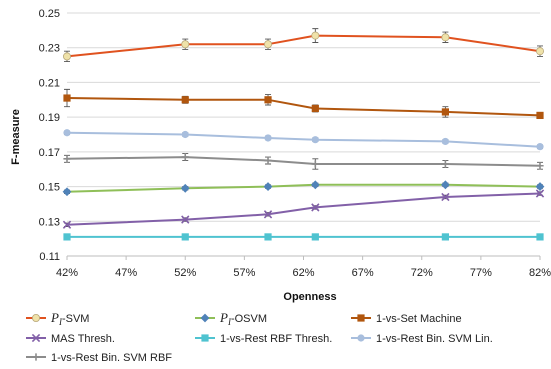  Describe the element at coordinates (363, 273) in the screenshot. I see `x-tick-label: 67%` at that location.